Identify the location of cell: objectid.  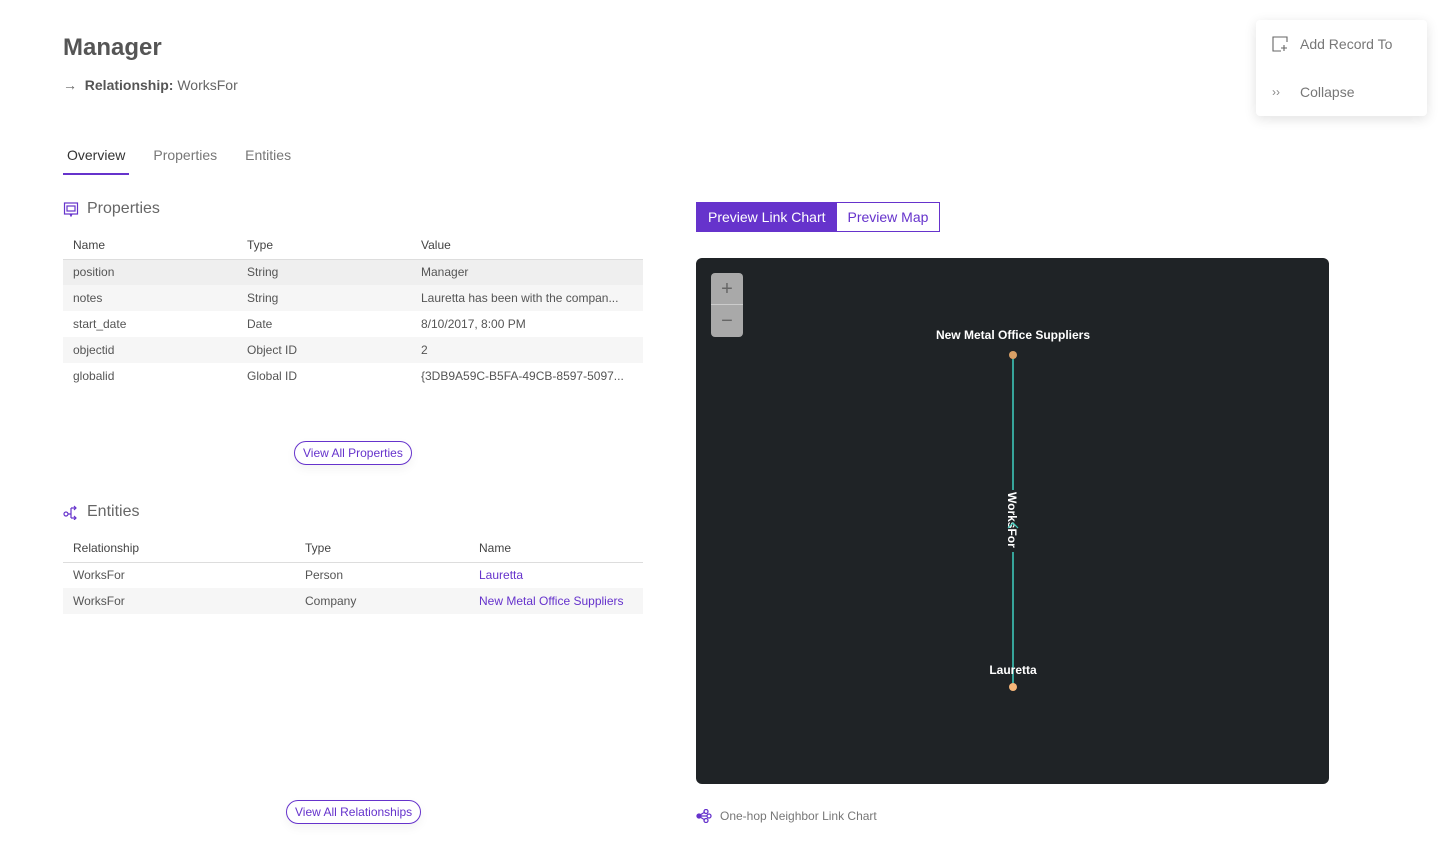
(150, 350).